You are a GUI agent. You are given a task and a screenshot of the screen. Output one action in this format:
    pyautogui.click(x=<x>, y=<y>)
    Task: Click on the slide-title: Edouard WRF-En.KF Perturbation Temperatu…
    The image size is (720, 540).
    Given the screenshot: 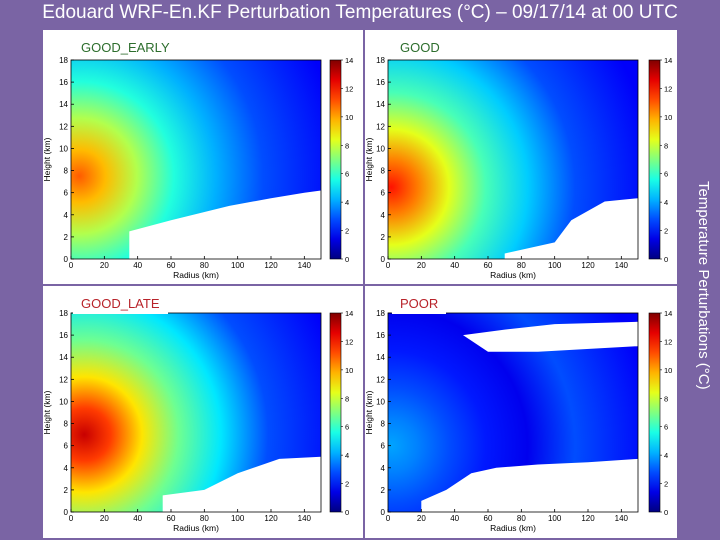 What is the action you would take?
    pyautogui.click(x=360, y=12)
    